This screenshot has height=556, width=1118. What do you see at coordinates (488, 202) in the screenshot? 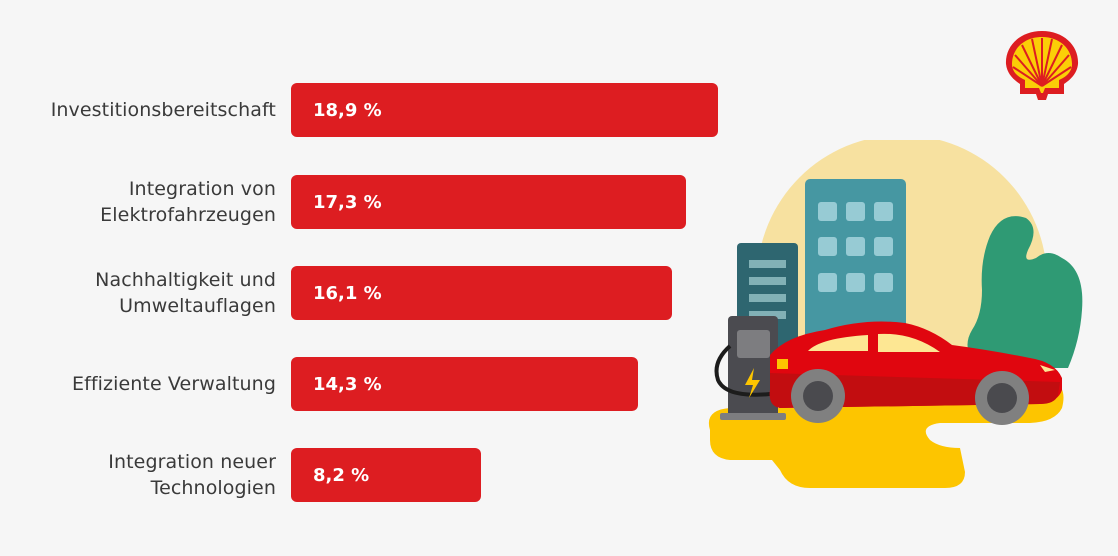
I see `bar: 17,3 %` at bounding box center [488, 202].